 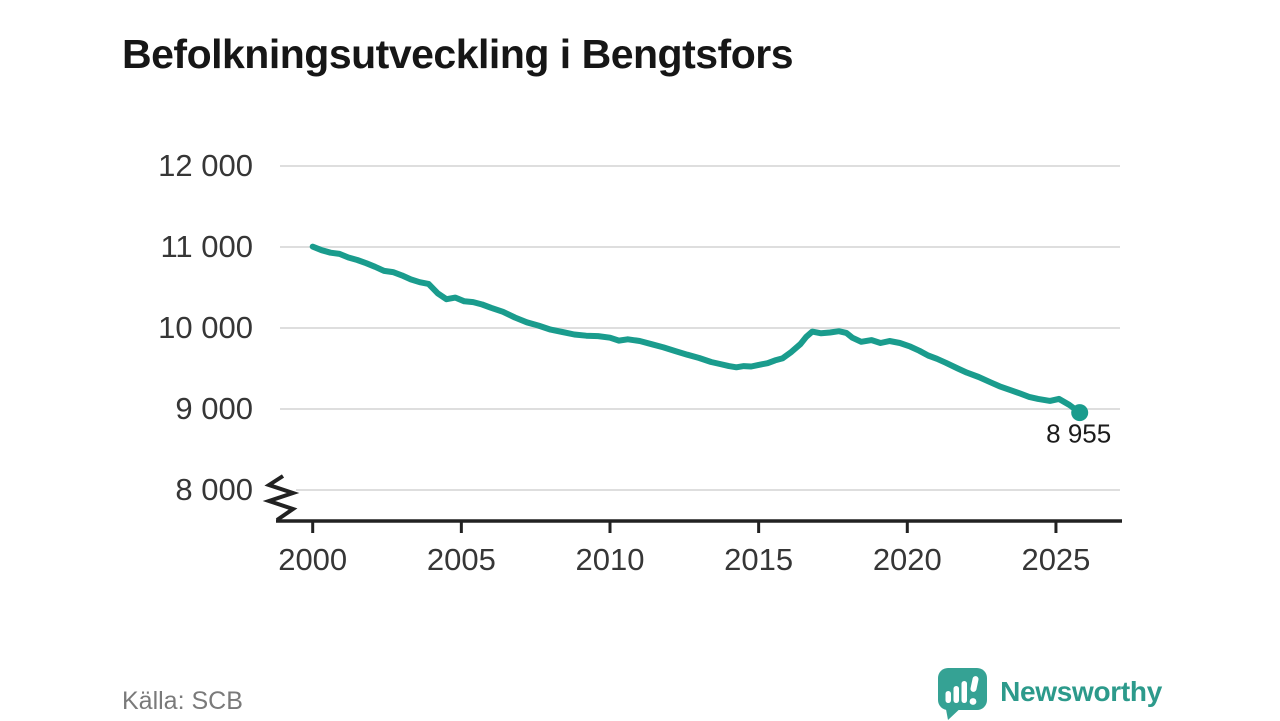 What do you see at coordinates (1080, 413) in the screenshot?
I see `end-point-dot` at bounding box center [1080, 413].